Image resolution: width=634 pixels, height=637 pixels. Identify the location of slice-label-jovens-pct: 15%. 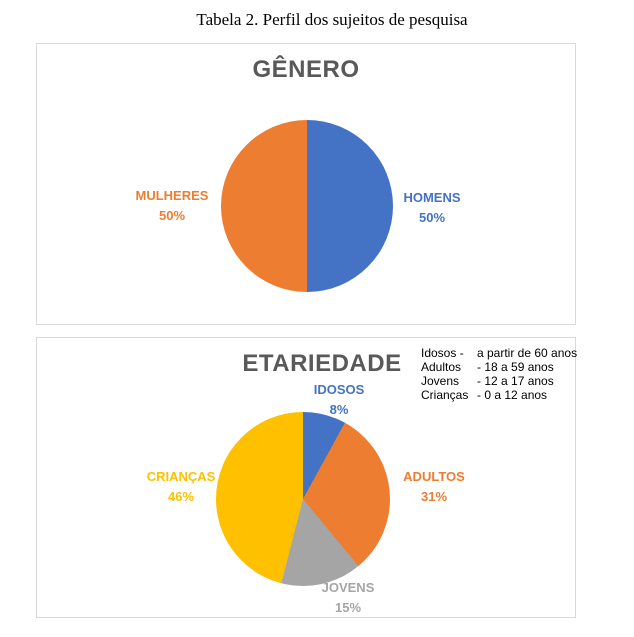
(348, 607).